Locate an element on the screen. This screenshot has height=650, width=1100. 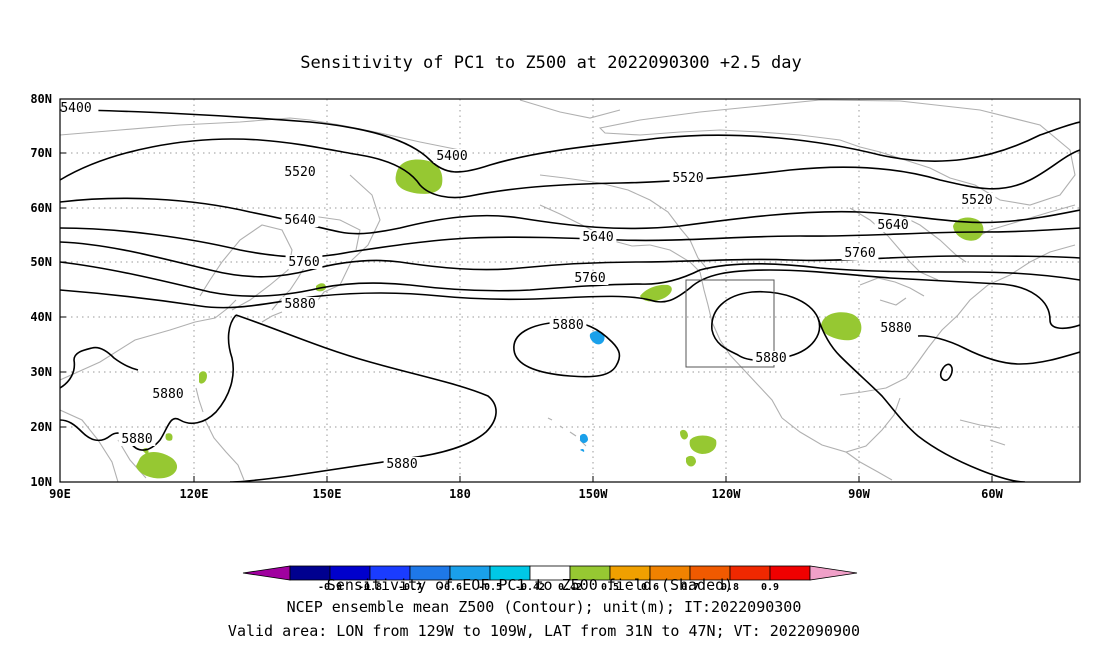
colorbar-tick-label: 0.5 is located at coordinates (610, 587).